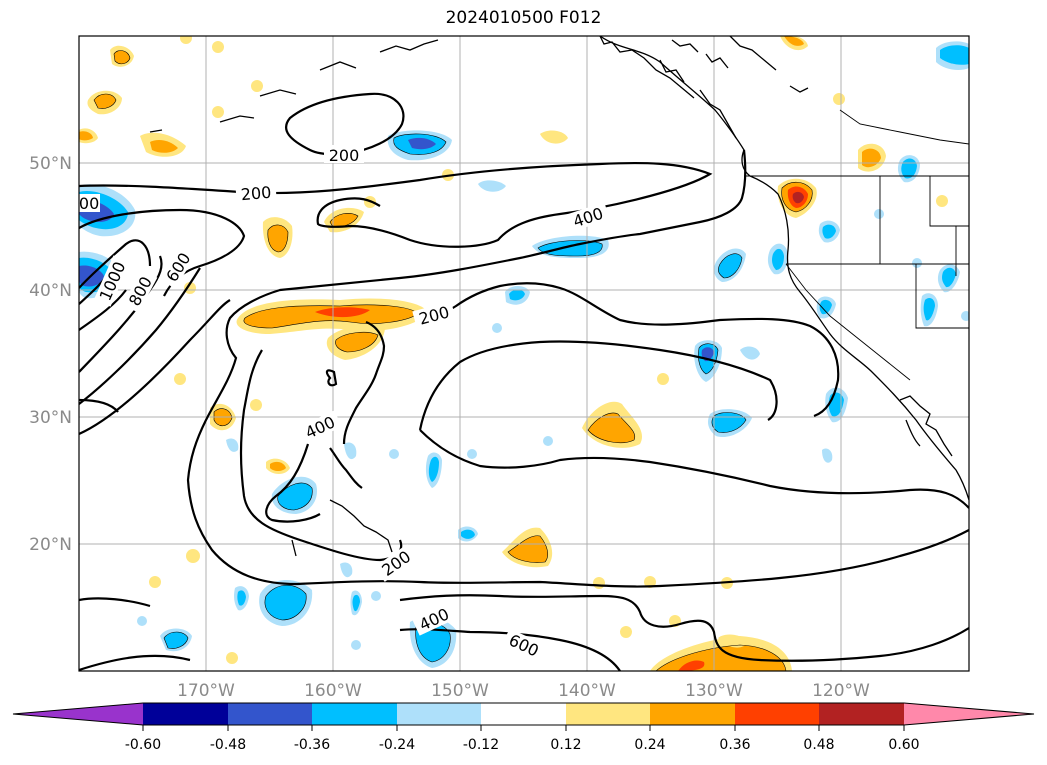 This screenshot has width=1047, height=765. What do you see at coordinates (333, 691) in the screenshot?
I see `lon-label: 160°W` at bounding box center [333, 691].